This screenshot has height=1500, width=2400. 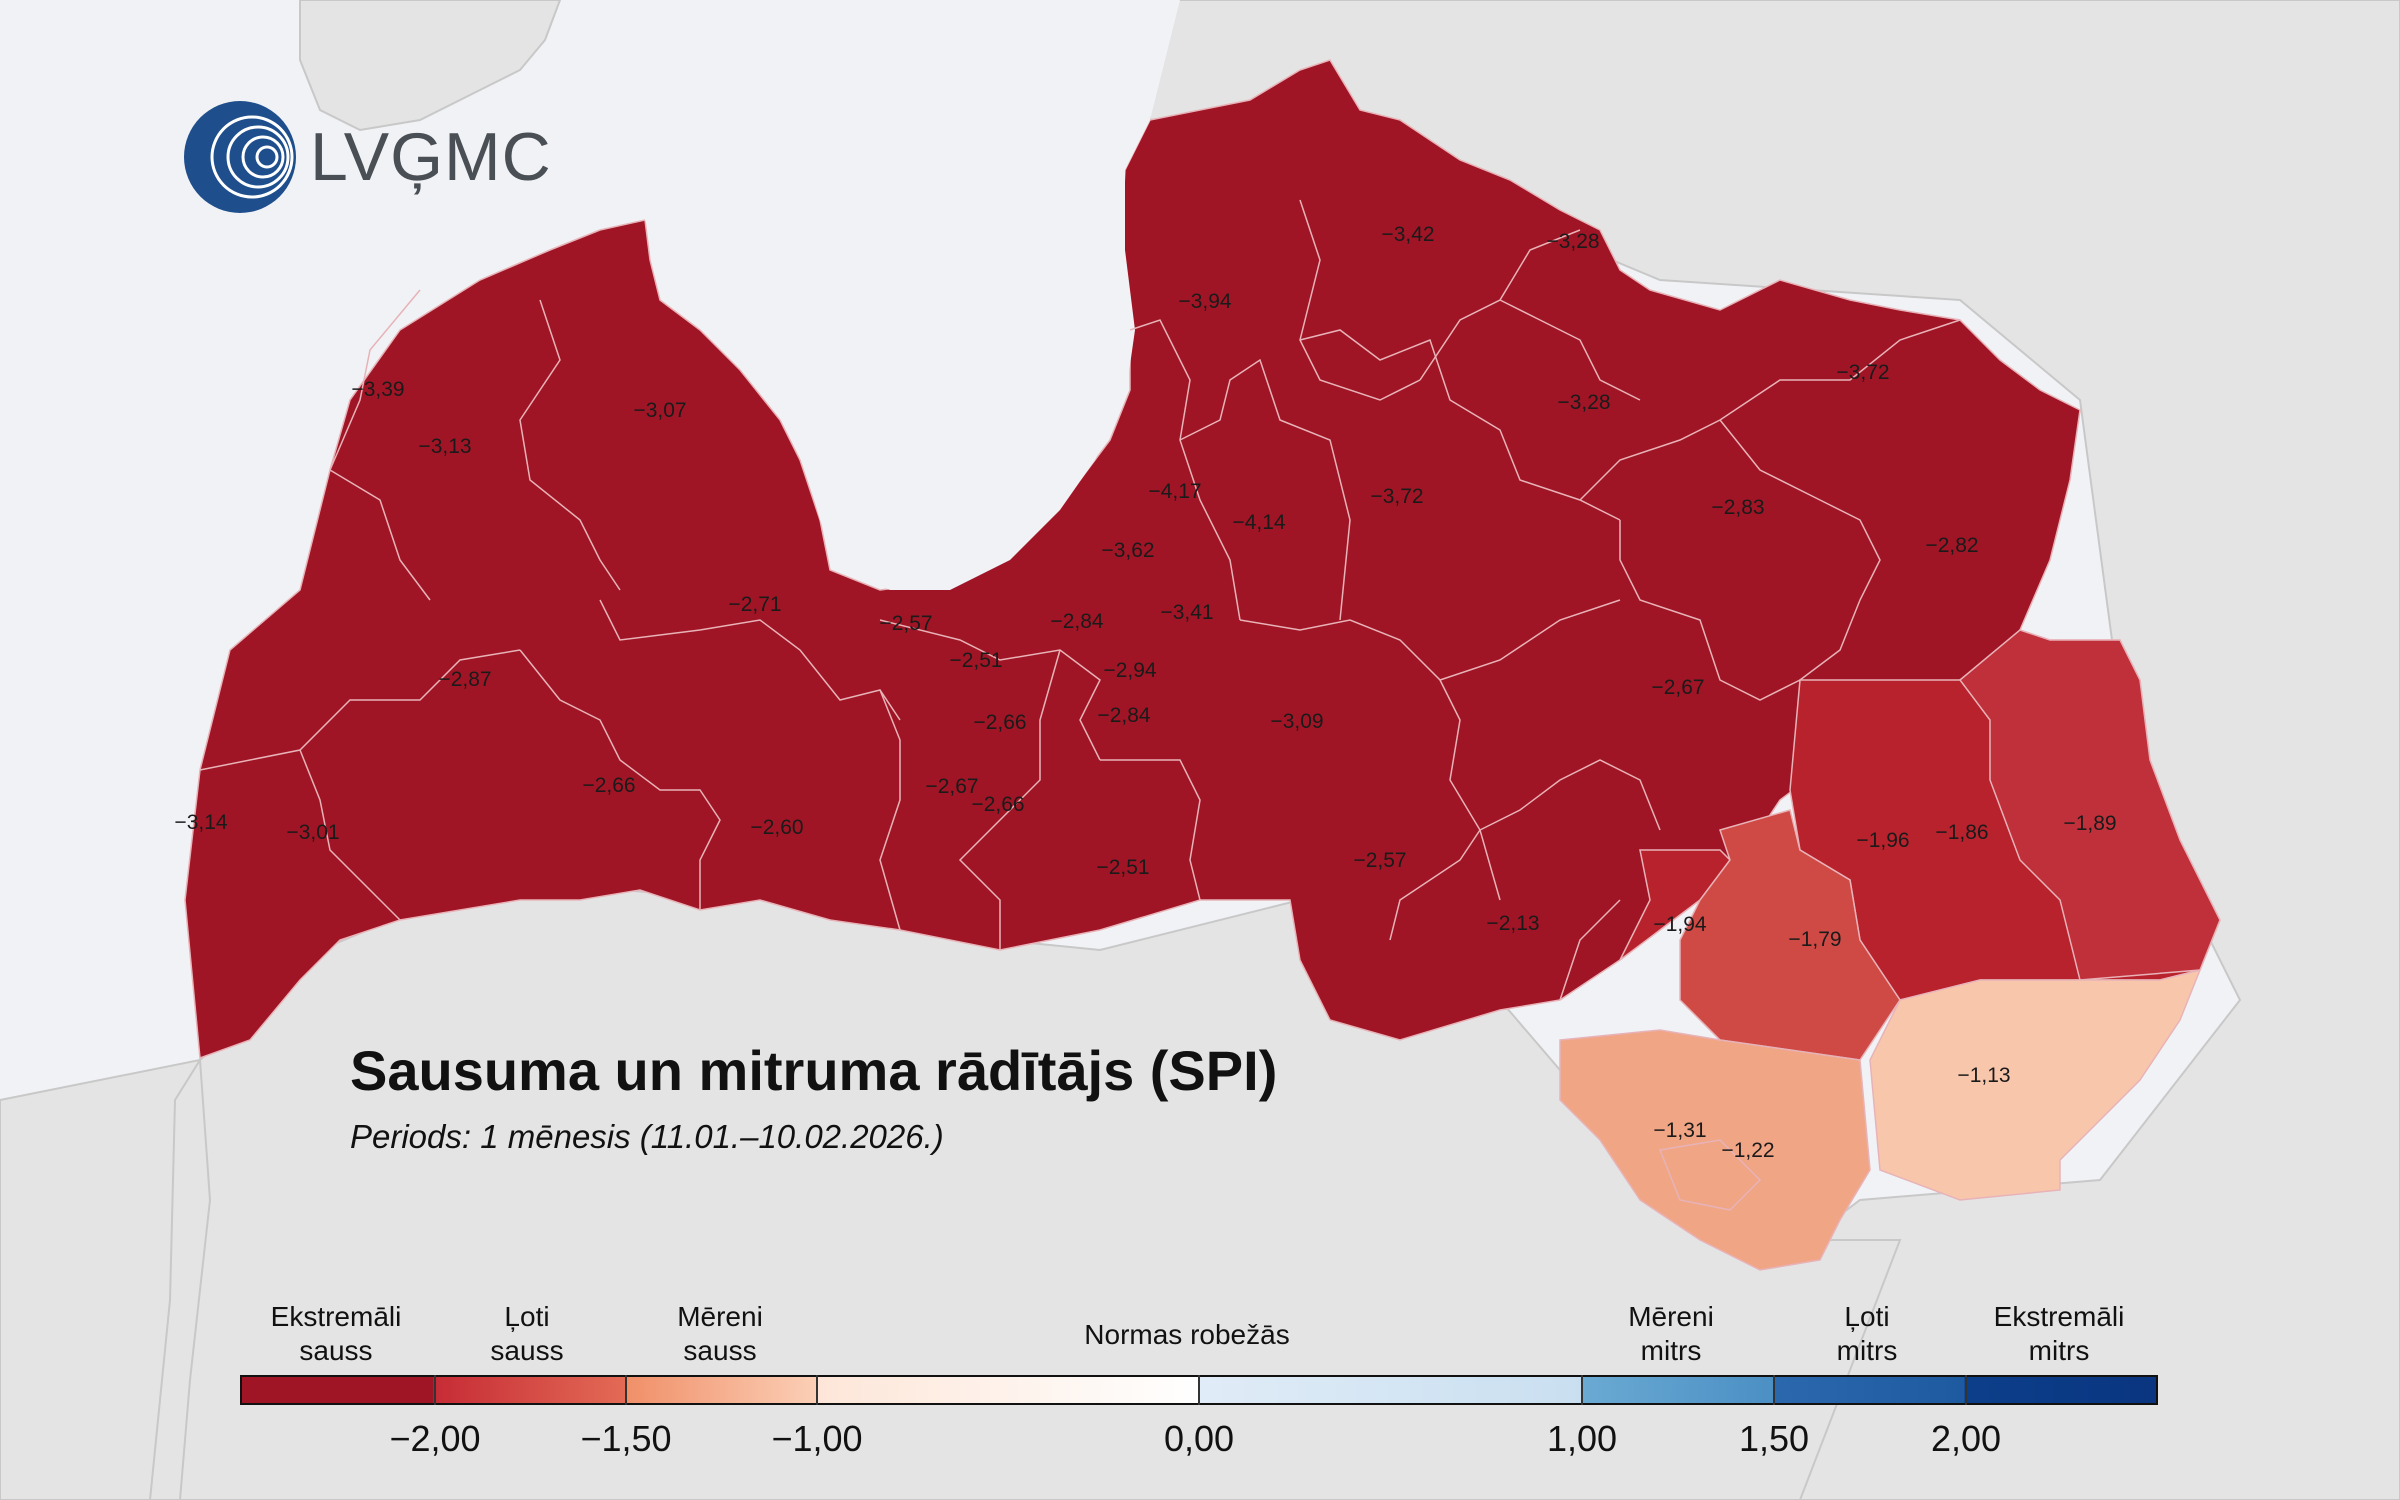 I want to click on region-value: −3,42, so click(x=1408, y=234).